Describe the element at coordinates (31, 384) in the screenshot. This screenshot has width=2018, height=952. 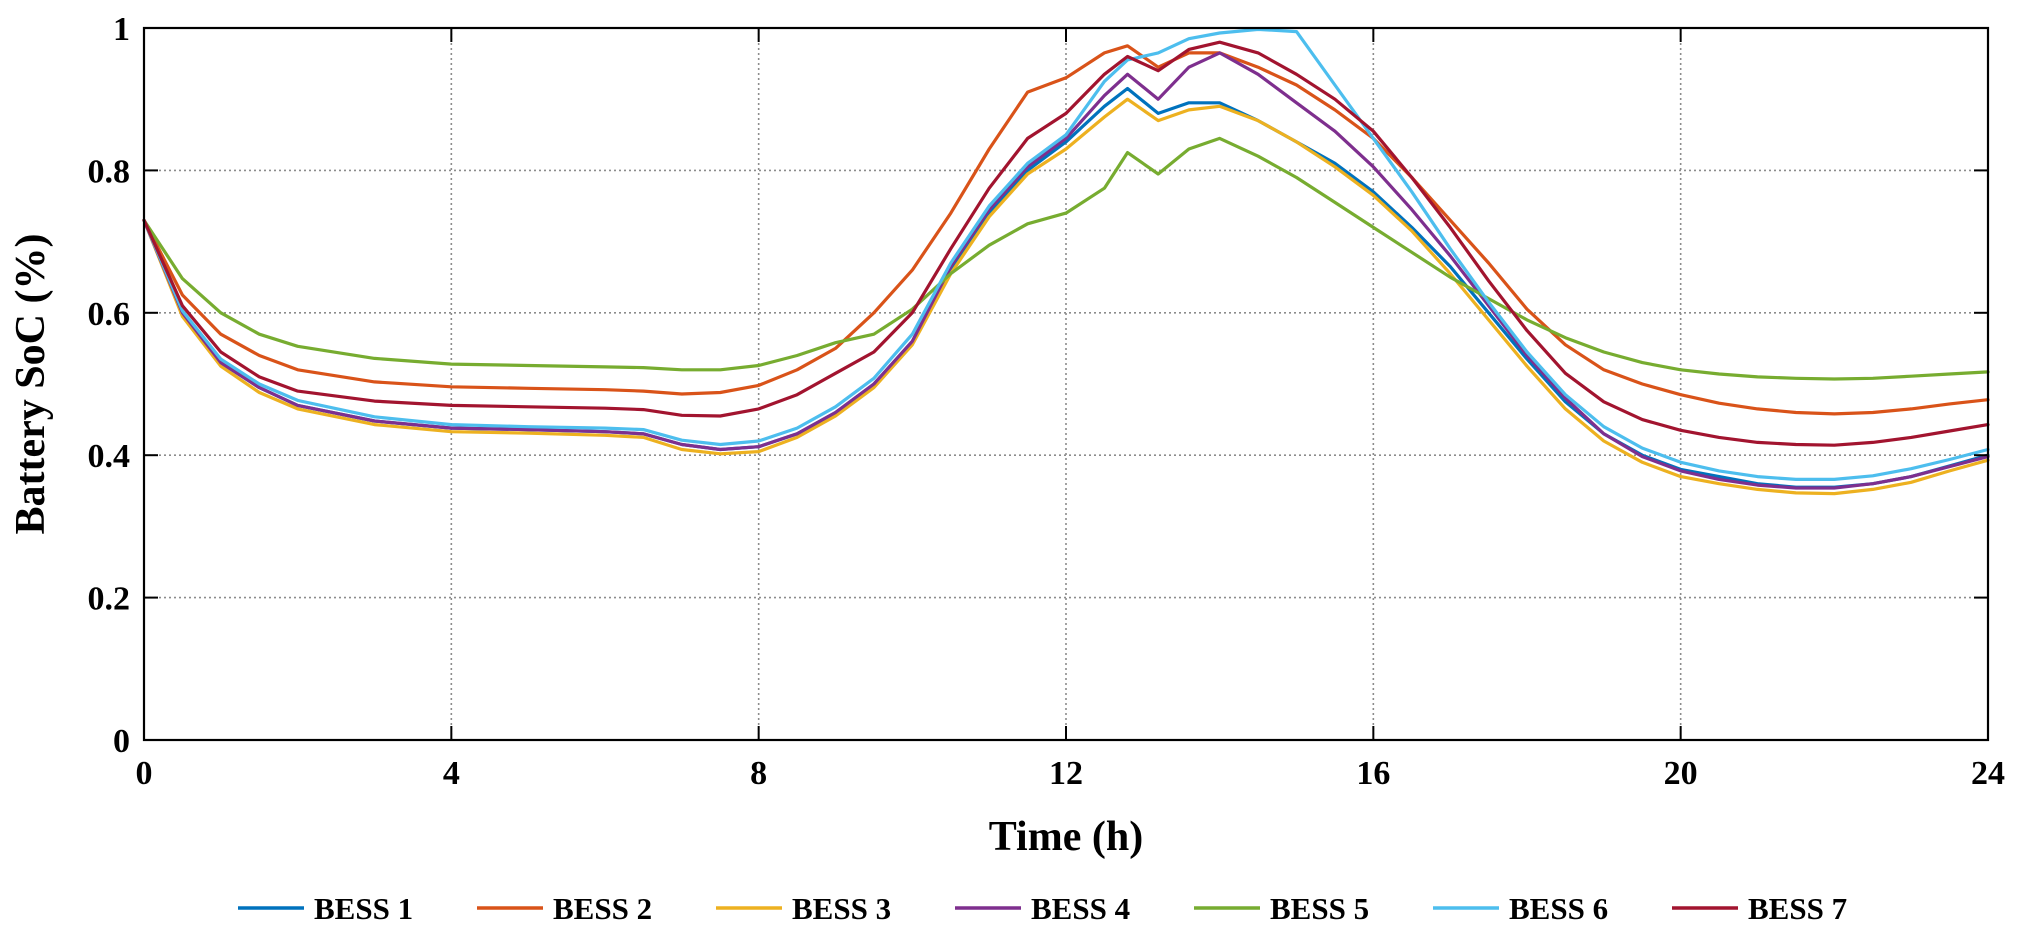
I see `y-axis-title: Battery SoC (%)` at that location.